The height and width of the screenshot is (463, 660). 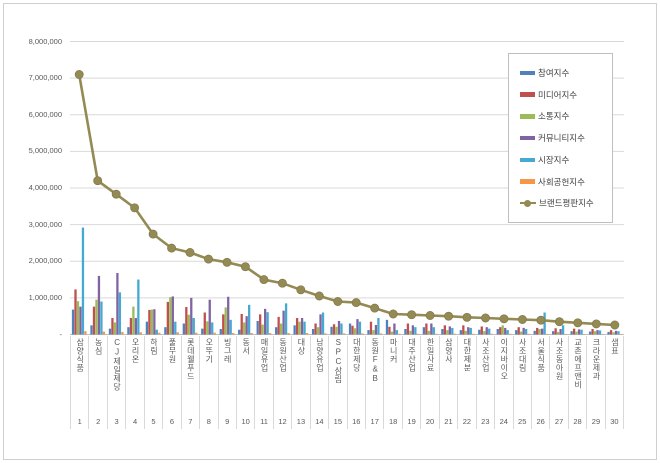 What do you see at coordinates (378, 326) in the screenshot?
I see `bar-시장지수-17` at bounding box center [378, 326].